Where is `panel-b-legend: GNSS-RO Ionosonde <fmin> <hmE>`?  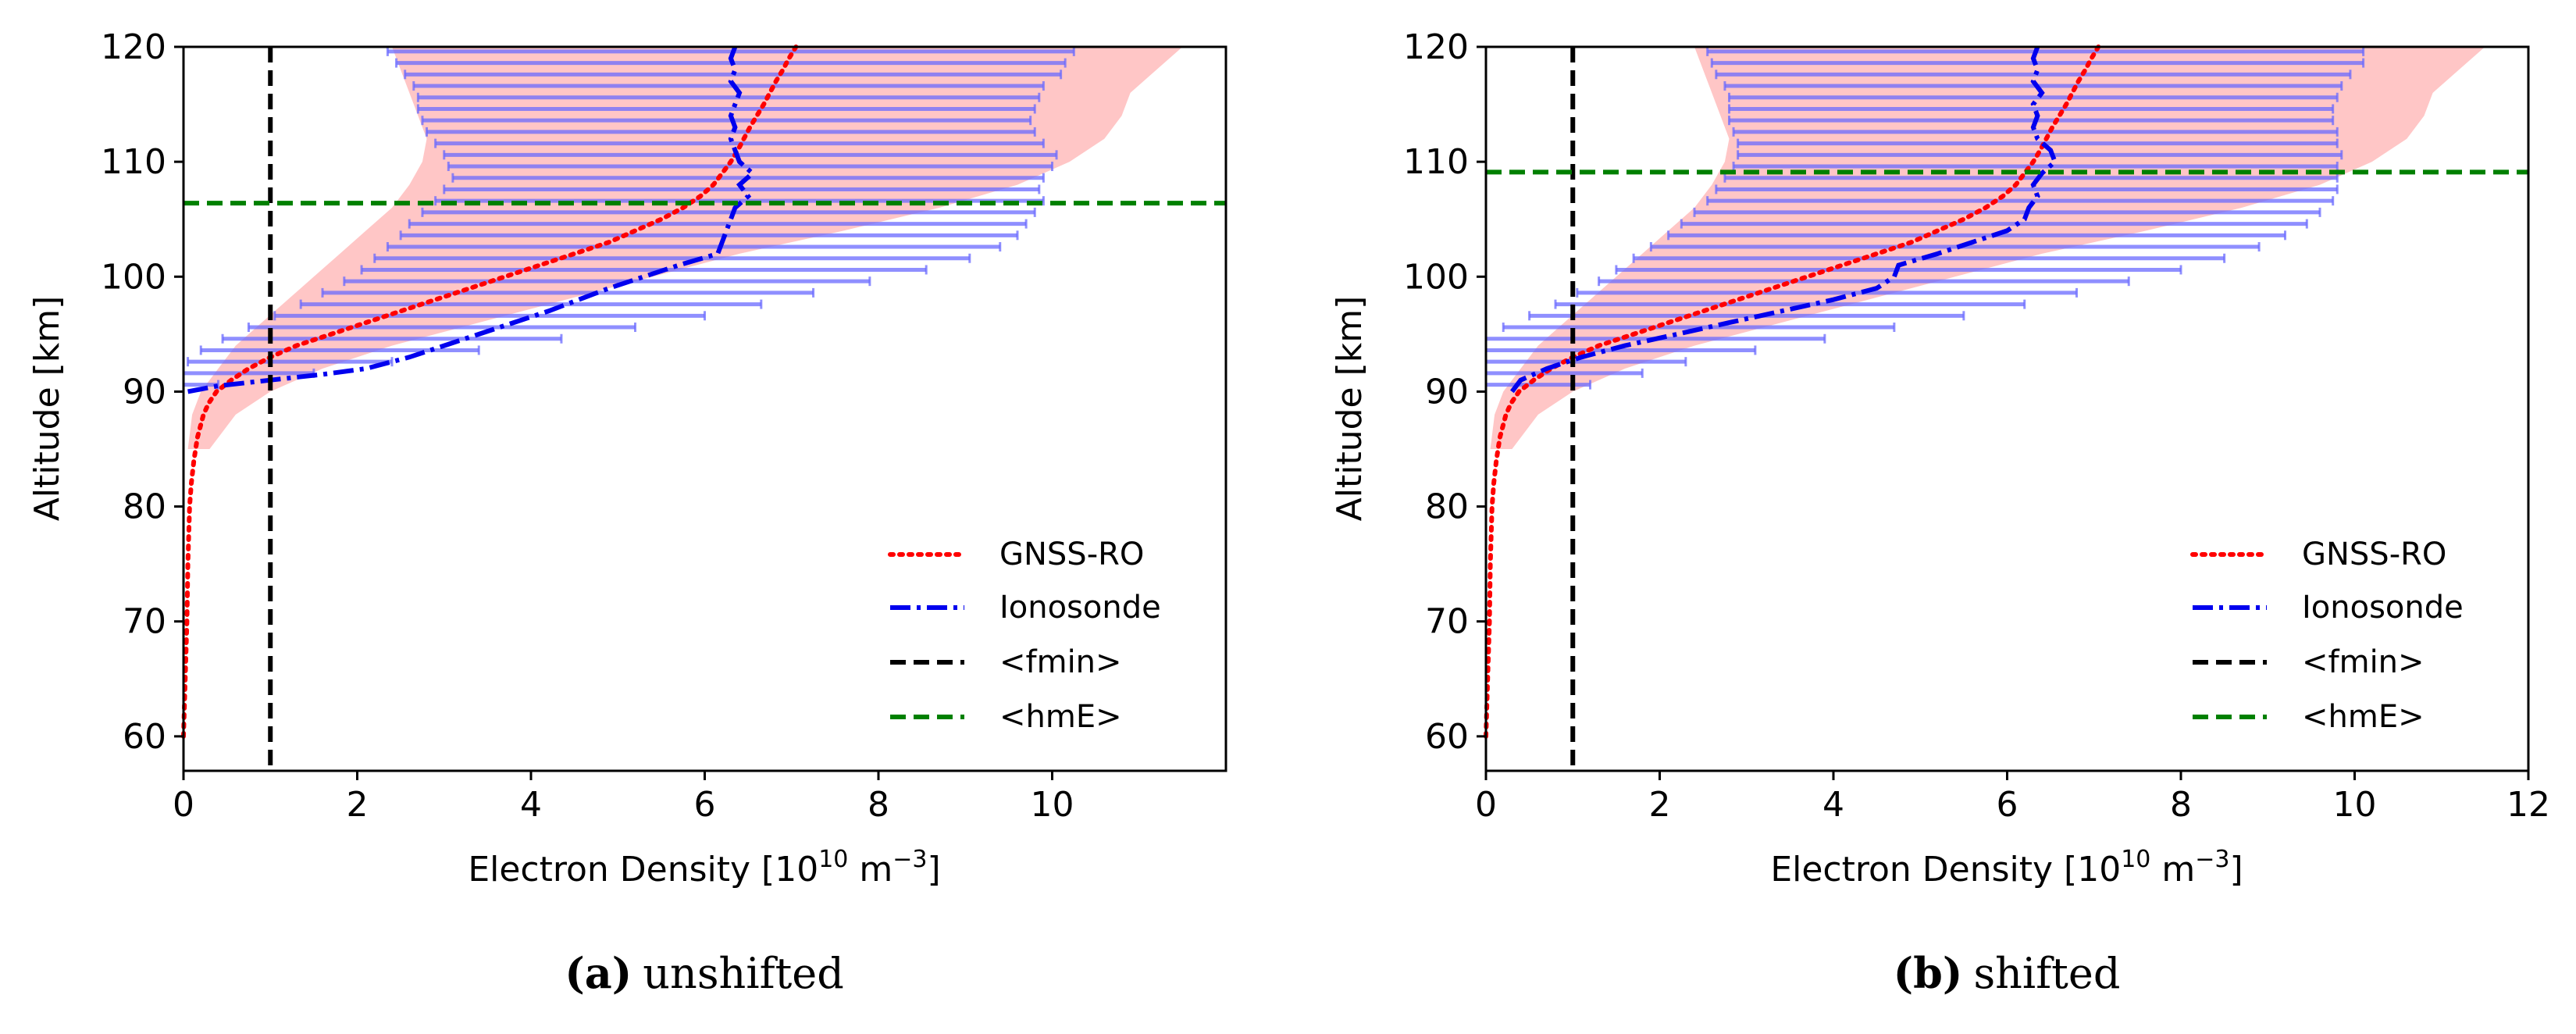 panel-b-legend: GNSS-RO Ionosonde <fmin> <hmE> is located at coordinates (2337, 632).